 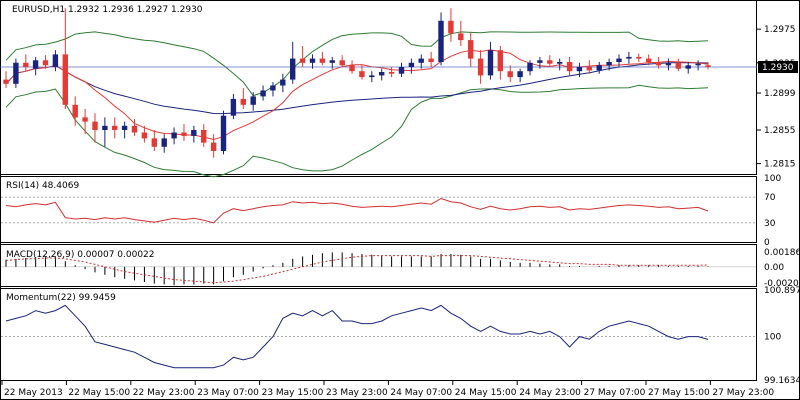 I want to click on rsi-y-tick-label: 30, so click(x=770, y=224).